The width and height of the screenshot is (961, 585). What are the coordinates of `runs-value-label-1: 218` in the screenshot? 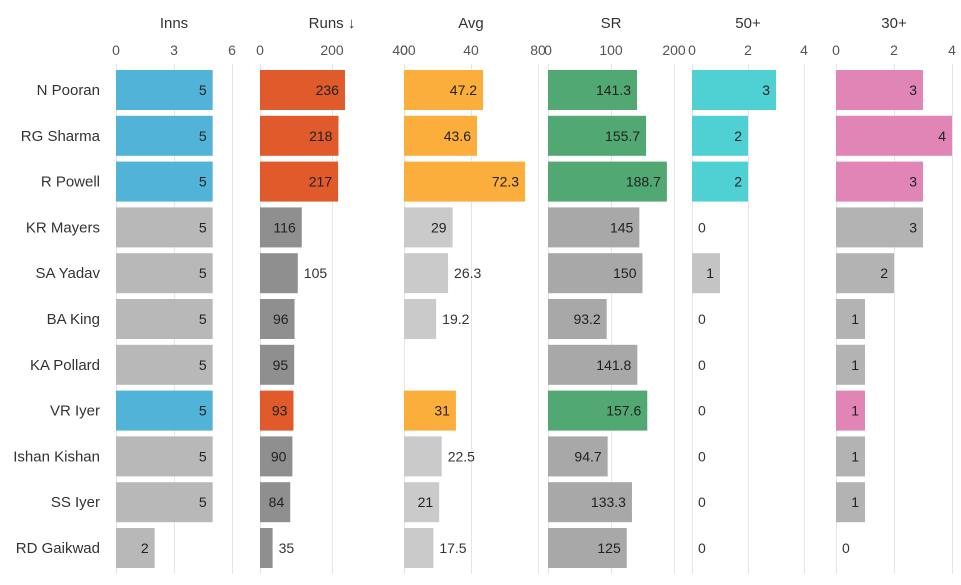 It's located at (321, 136).